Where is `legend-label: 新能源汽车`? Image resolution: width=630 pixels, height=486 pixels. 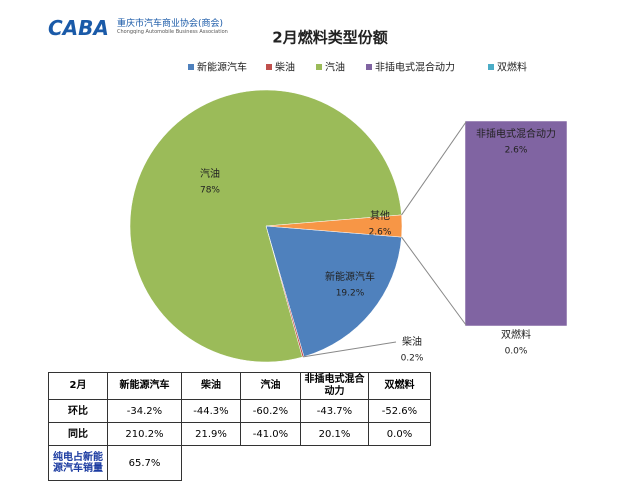 legend-label: 新能源汽车 is located at coordinates (222, 67).